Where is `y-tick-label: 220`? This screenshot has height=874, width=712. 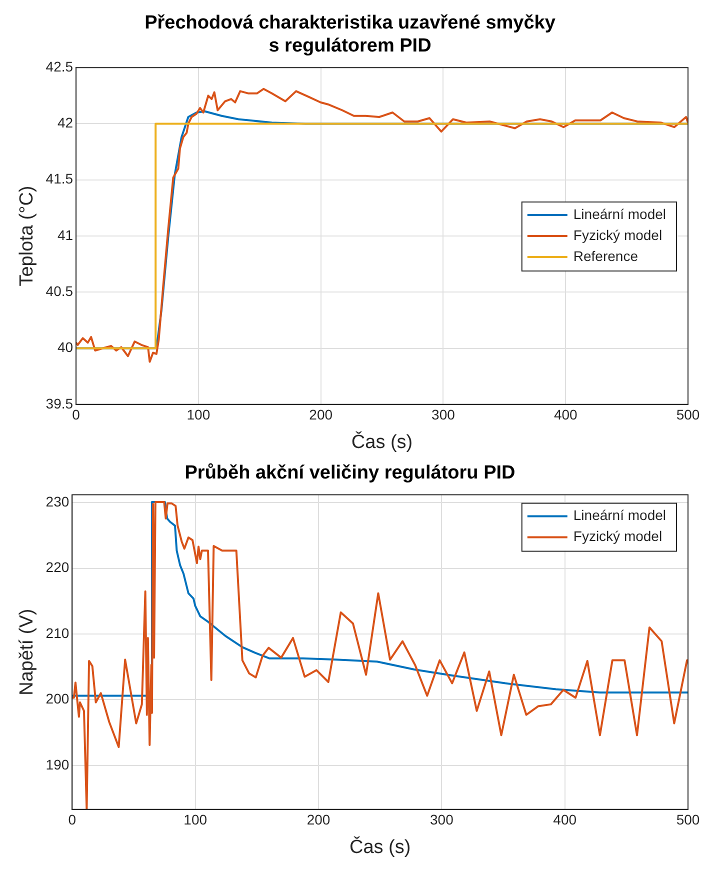 y-tick-label: 220 is located at coordinates (58, 567).